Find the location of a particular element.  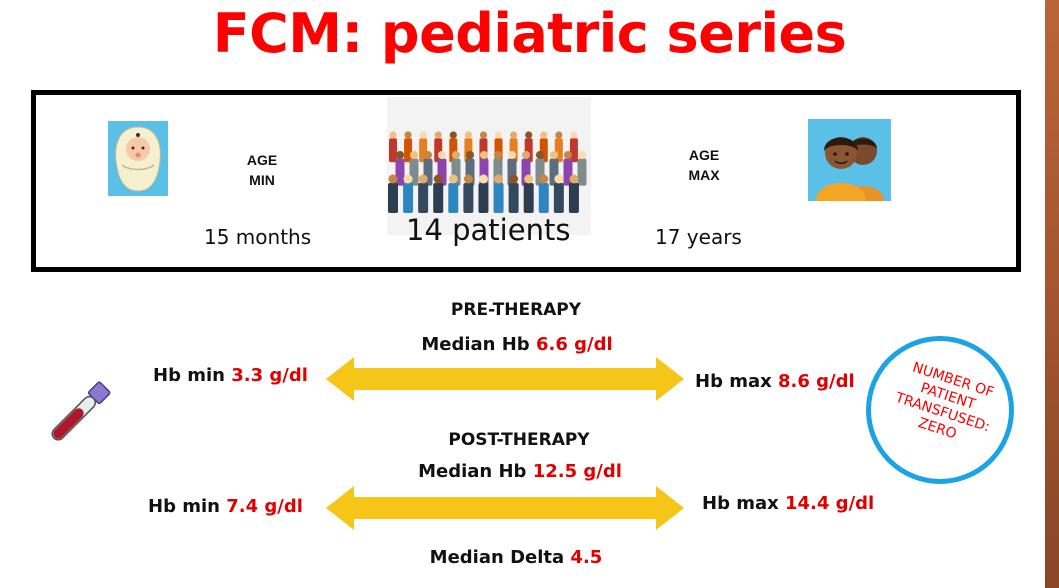

slide-title: FCM: pediatric series is located at coordinates (529, 33).